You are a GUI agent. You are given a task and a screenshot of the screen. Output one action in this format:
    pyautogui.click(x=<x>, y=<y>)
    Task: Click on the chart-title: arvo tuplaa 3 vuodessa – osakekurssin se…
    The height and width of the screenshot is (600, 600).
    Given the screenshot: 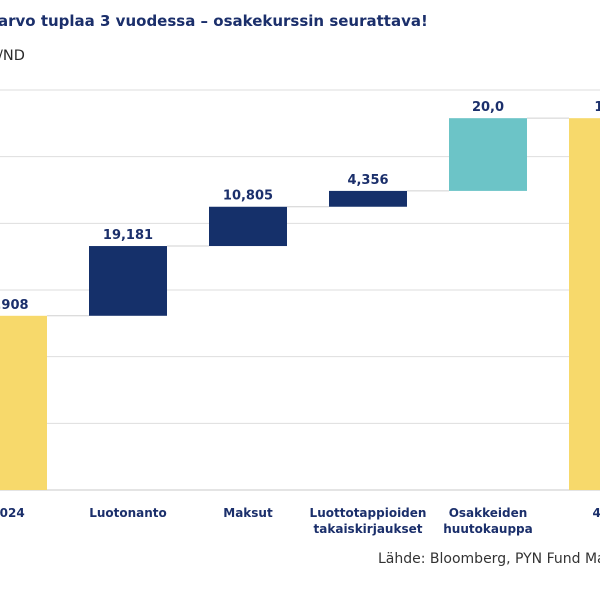 What is the action you would take?
    pyautogui.click(x=214, y=21)
    